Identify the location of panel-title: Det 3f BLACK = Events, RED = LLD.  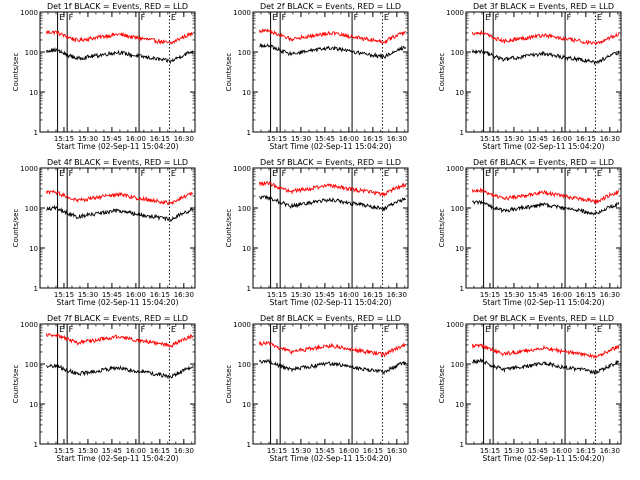
(543, 6).